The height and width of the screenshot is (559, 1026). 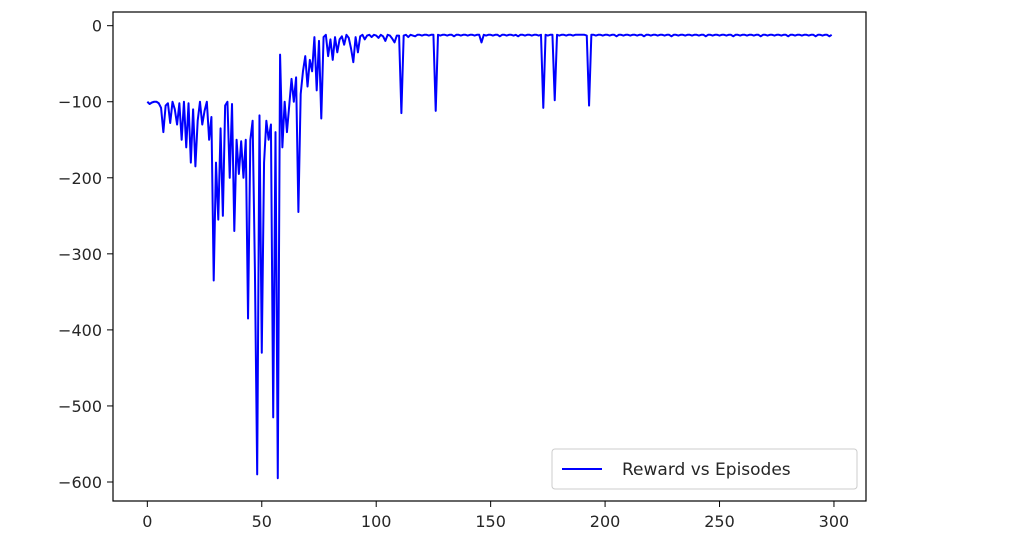 What do you see at coordinates (719, 521) in the screenshot?
I see `x-tick-label: 250` at bounding box center [719, 521].